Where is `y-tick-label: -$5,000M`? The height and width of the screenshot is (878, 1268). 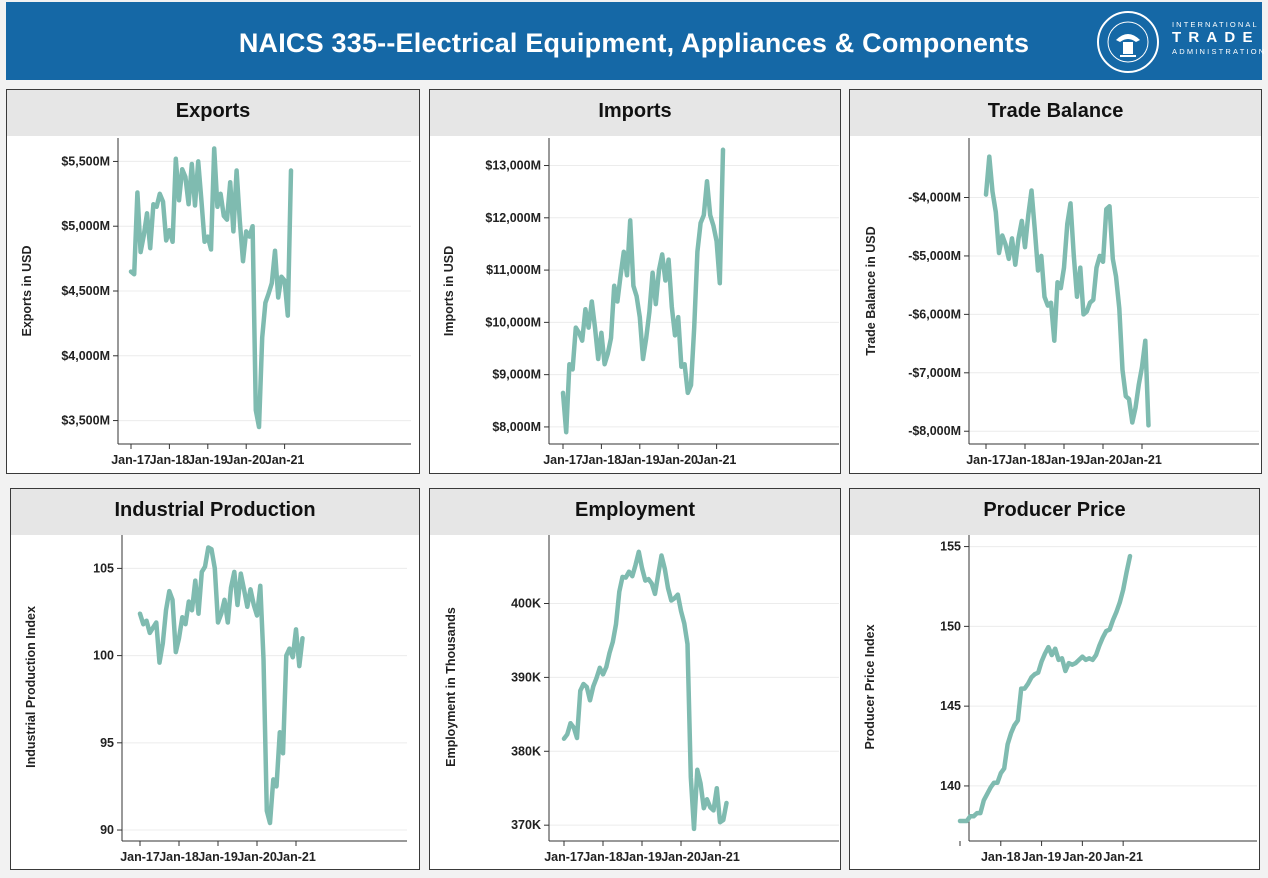
y-tick-label: -$5,000M is located at coordinates (934, 256).